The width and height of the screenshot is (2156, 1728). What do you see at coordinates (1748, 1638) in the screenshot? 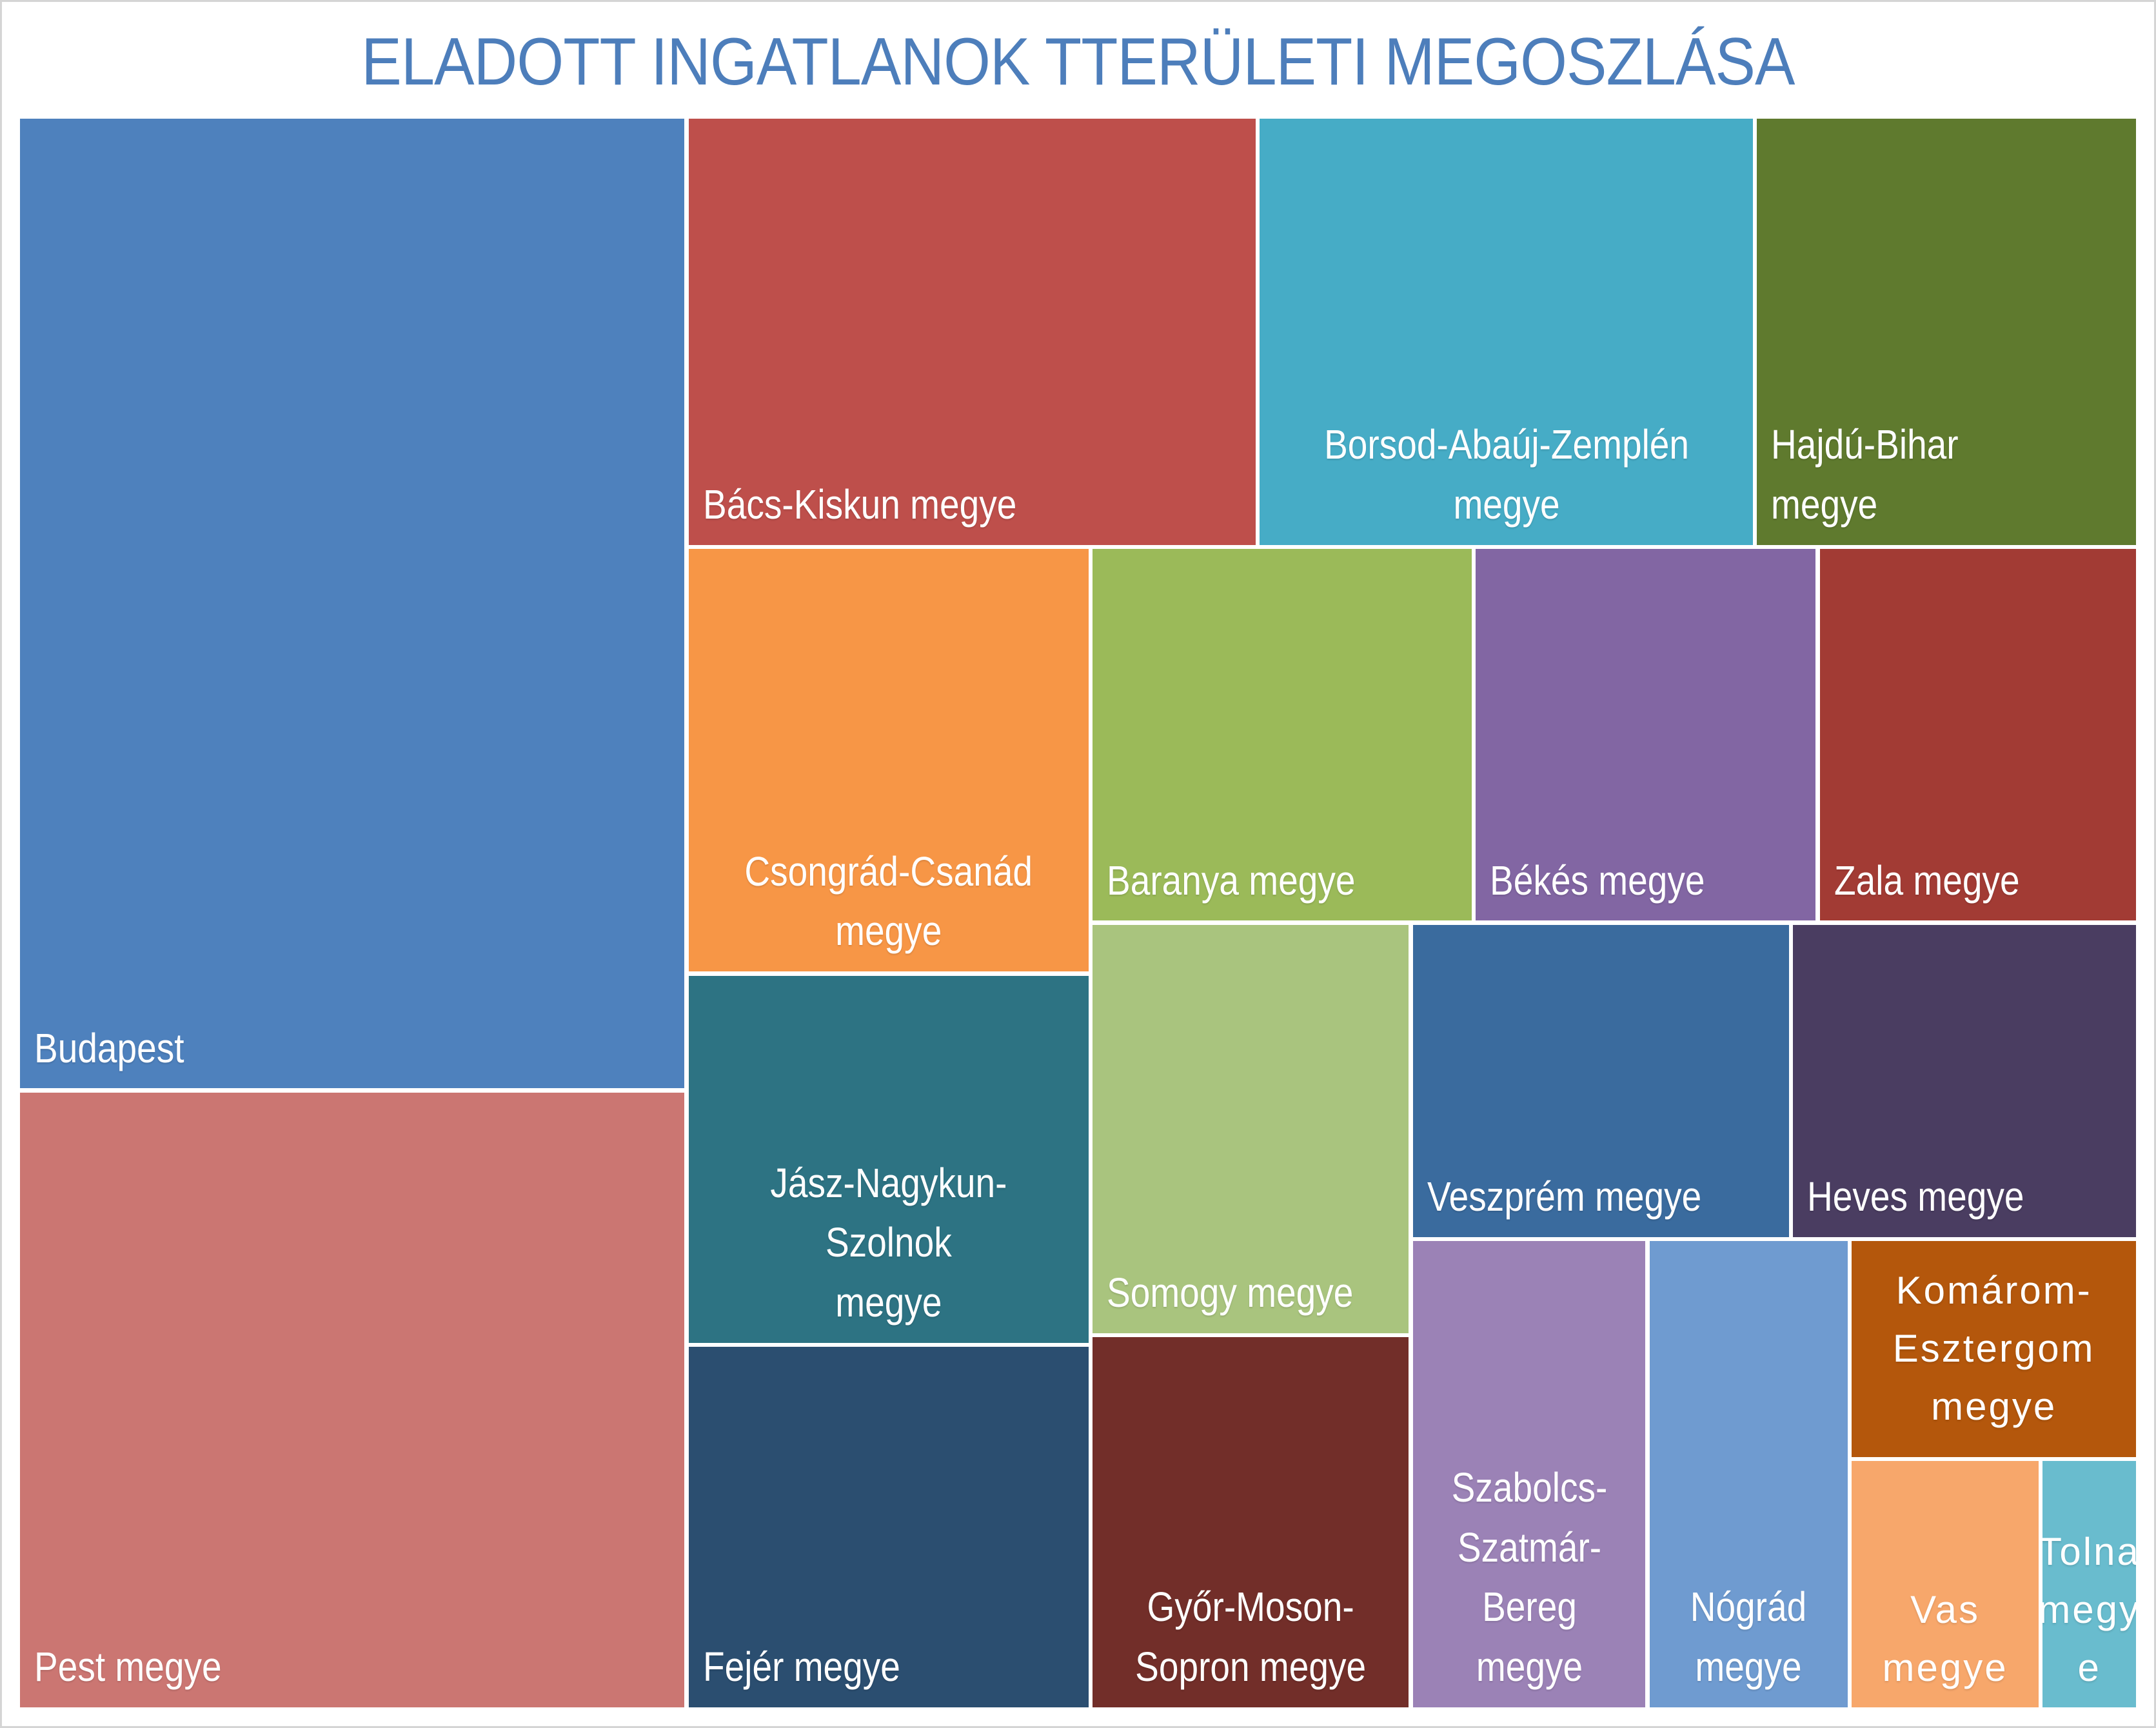
I see `cell-label-nograd-megye: Nógrád megye` at bounding box center [1748, 1638].